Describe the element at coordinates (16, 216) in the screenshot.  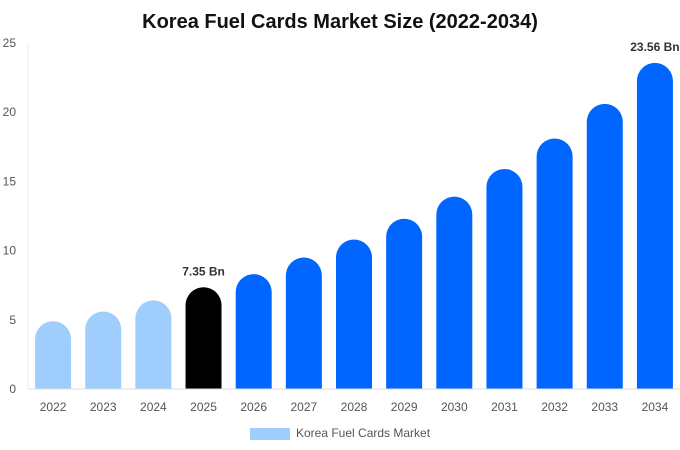
I see `y-axis: 0 5 10 15 20 25` at that location.